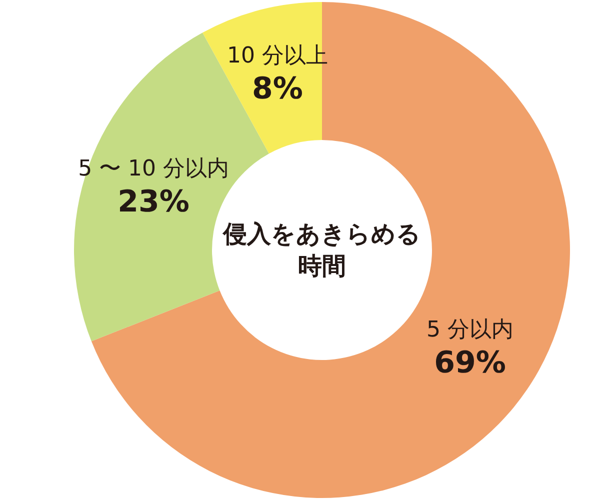  What do you see at coordinates (322, 250) in the screenshot?
I see `title: 侵入をあきらめる時間` at bounding box center [322, 250].